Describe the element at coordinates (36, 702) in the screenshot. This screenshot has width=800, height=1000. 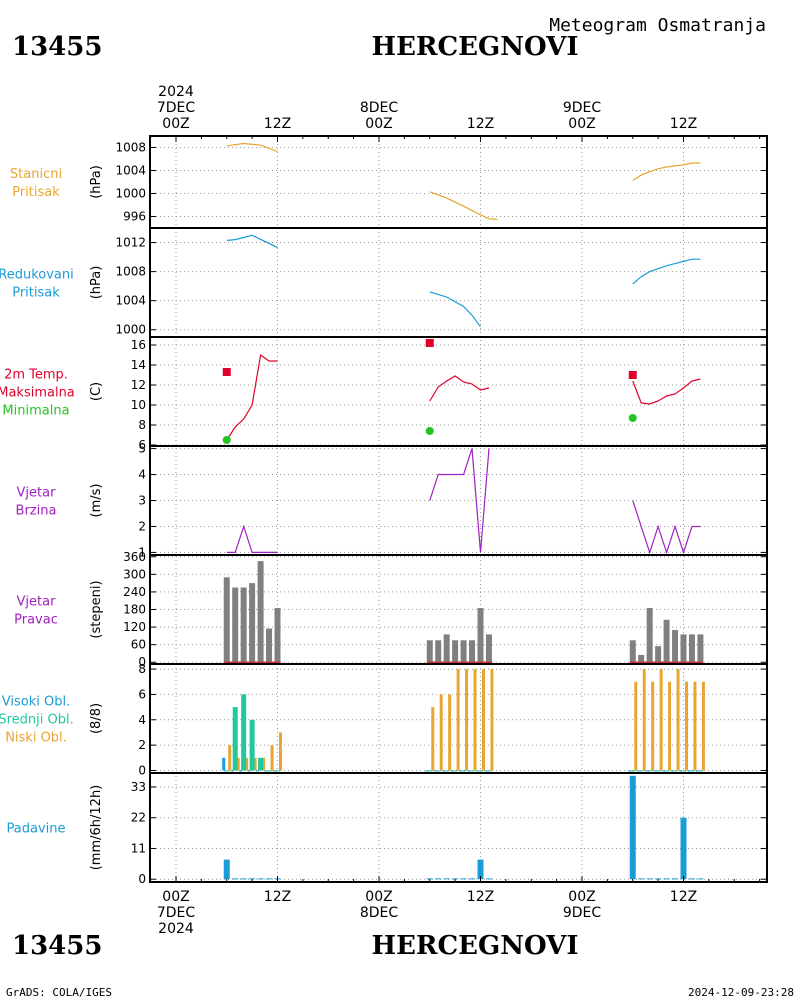
I see `panel-label: Visoki Obl.` at that location.